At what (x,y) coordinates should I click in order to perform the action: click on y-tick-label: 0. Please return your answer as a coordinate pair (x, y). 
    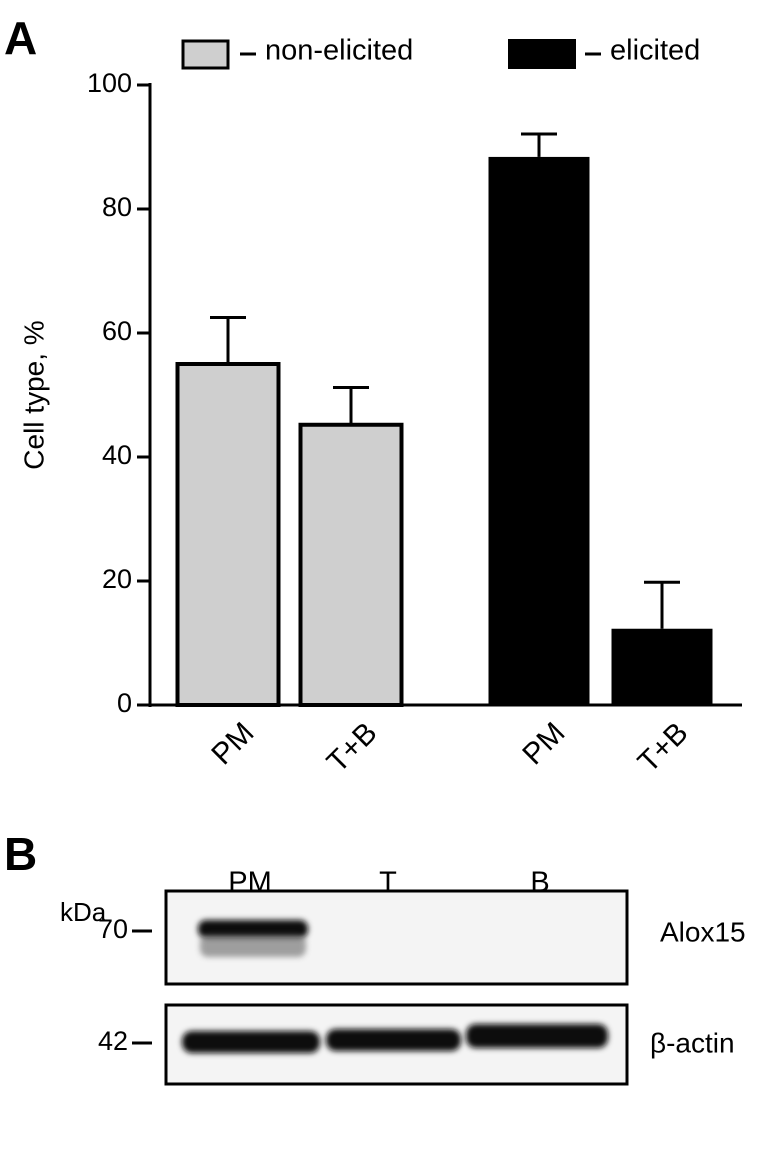
    Looking at the image, I should click on (124, 703).